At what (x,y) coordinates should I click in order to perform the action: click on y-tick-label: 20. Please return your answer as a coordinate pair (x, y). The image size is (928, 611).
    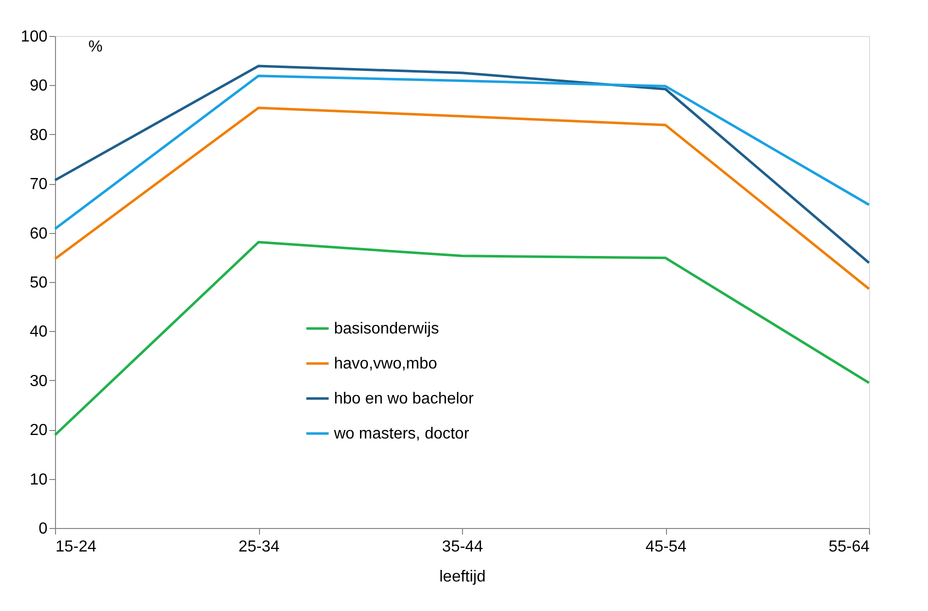
    Looking at the image, I should click on (39, 431).